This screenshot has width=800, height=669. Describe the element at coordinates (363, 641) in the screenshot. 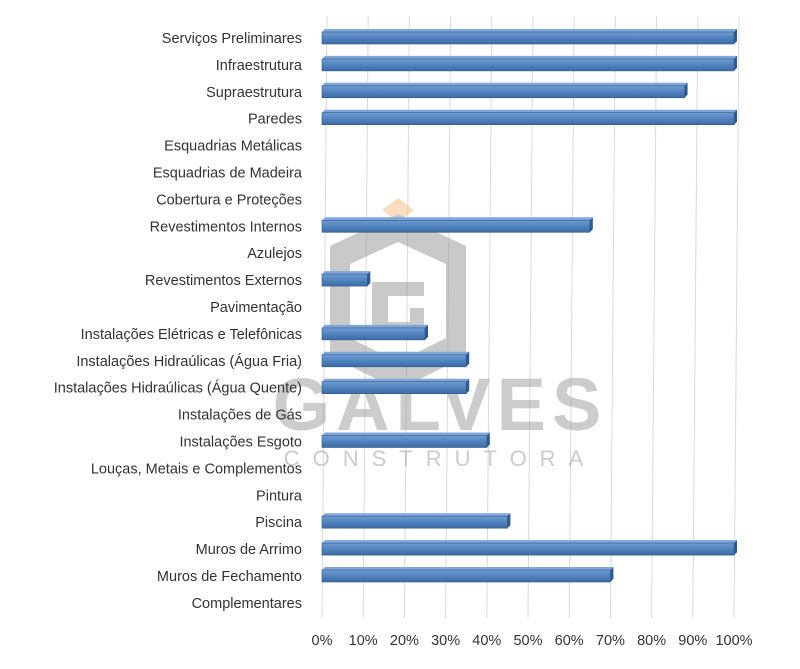

I see `x-tick-label: 10%` at that location.